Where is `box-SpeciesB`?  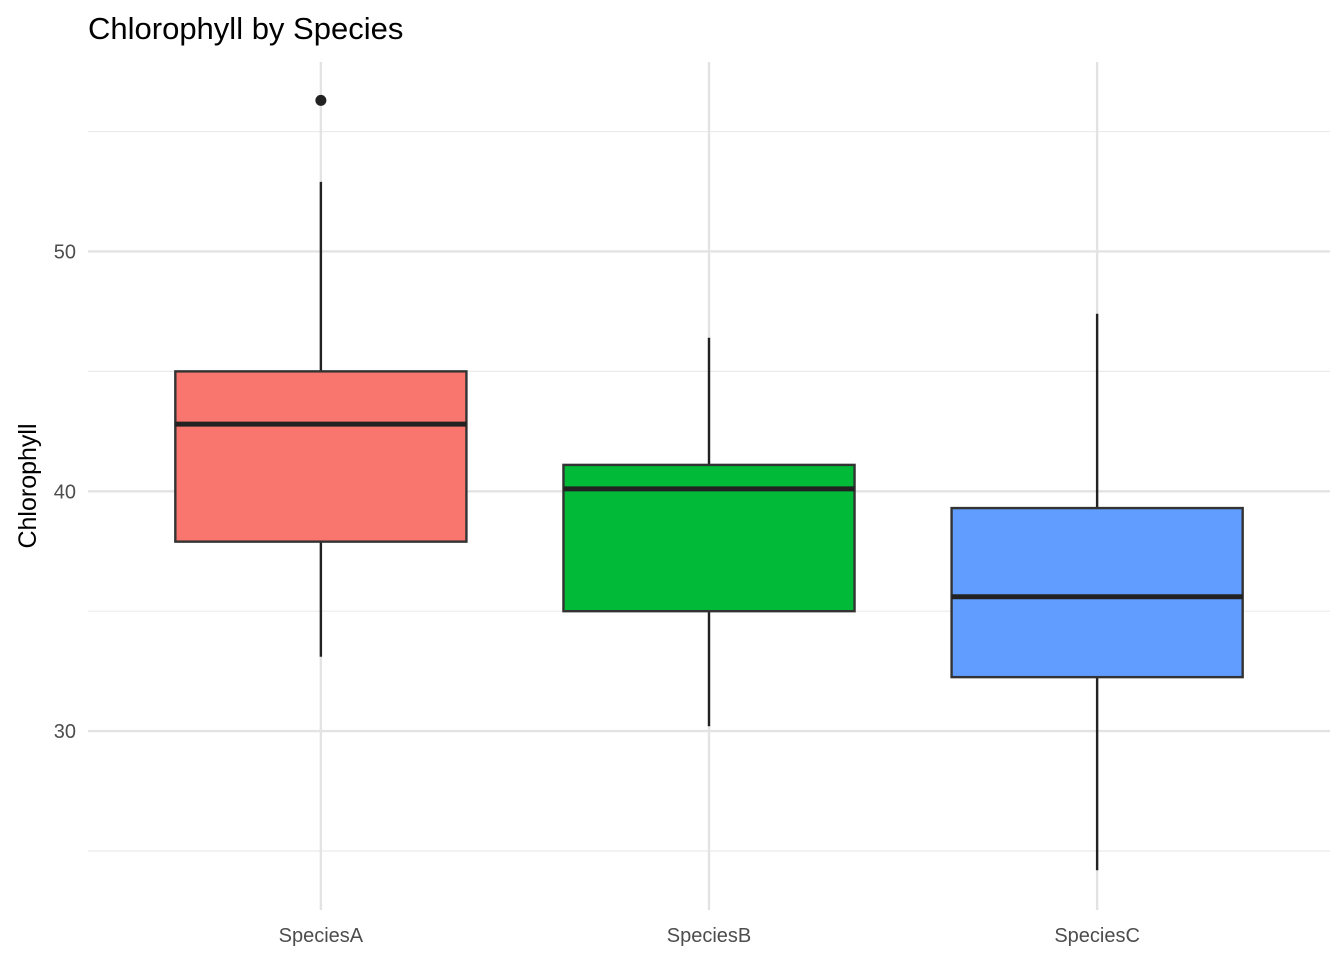
box-SpeciesB is located at coordinates (709, 532).